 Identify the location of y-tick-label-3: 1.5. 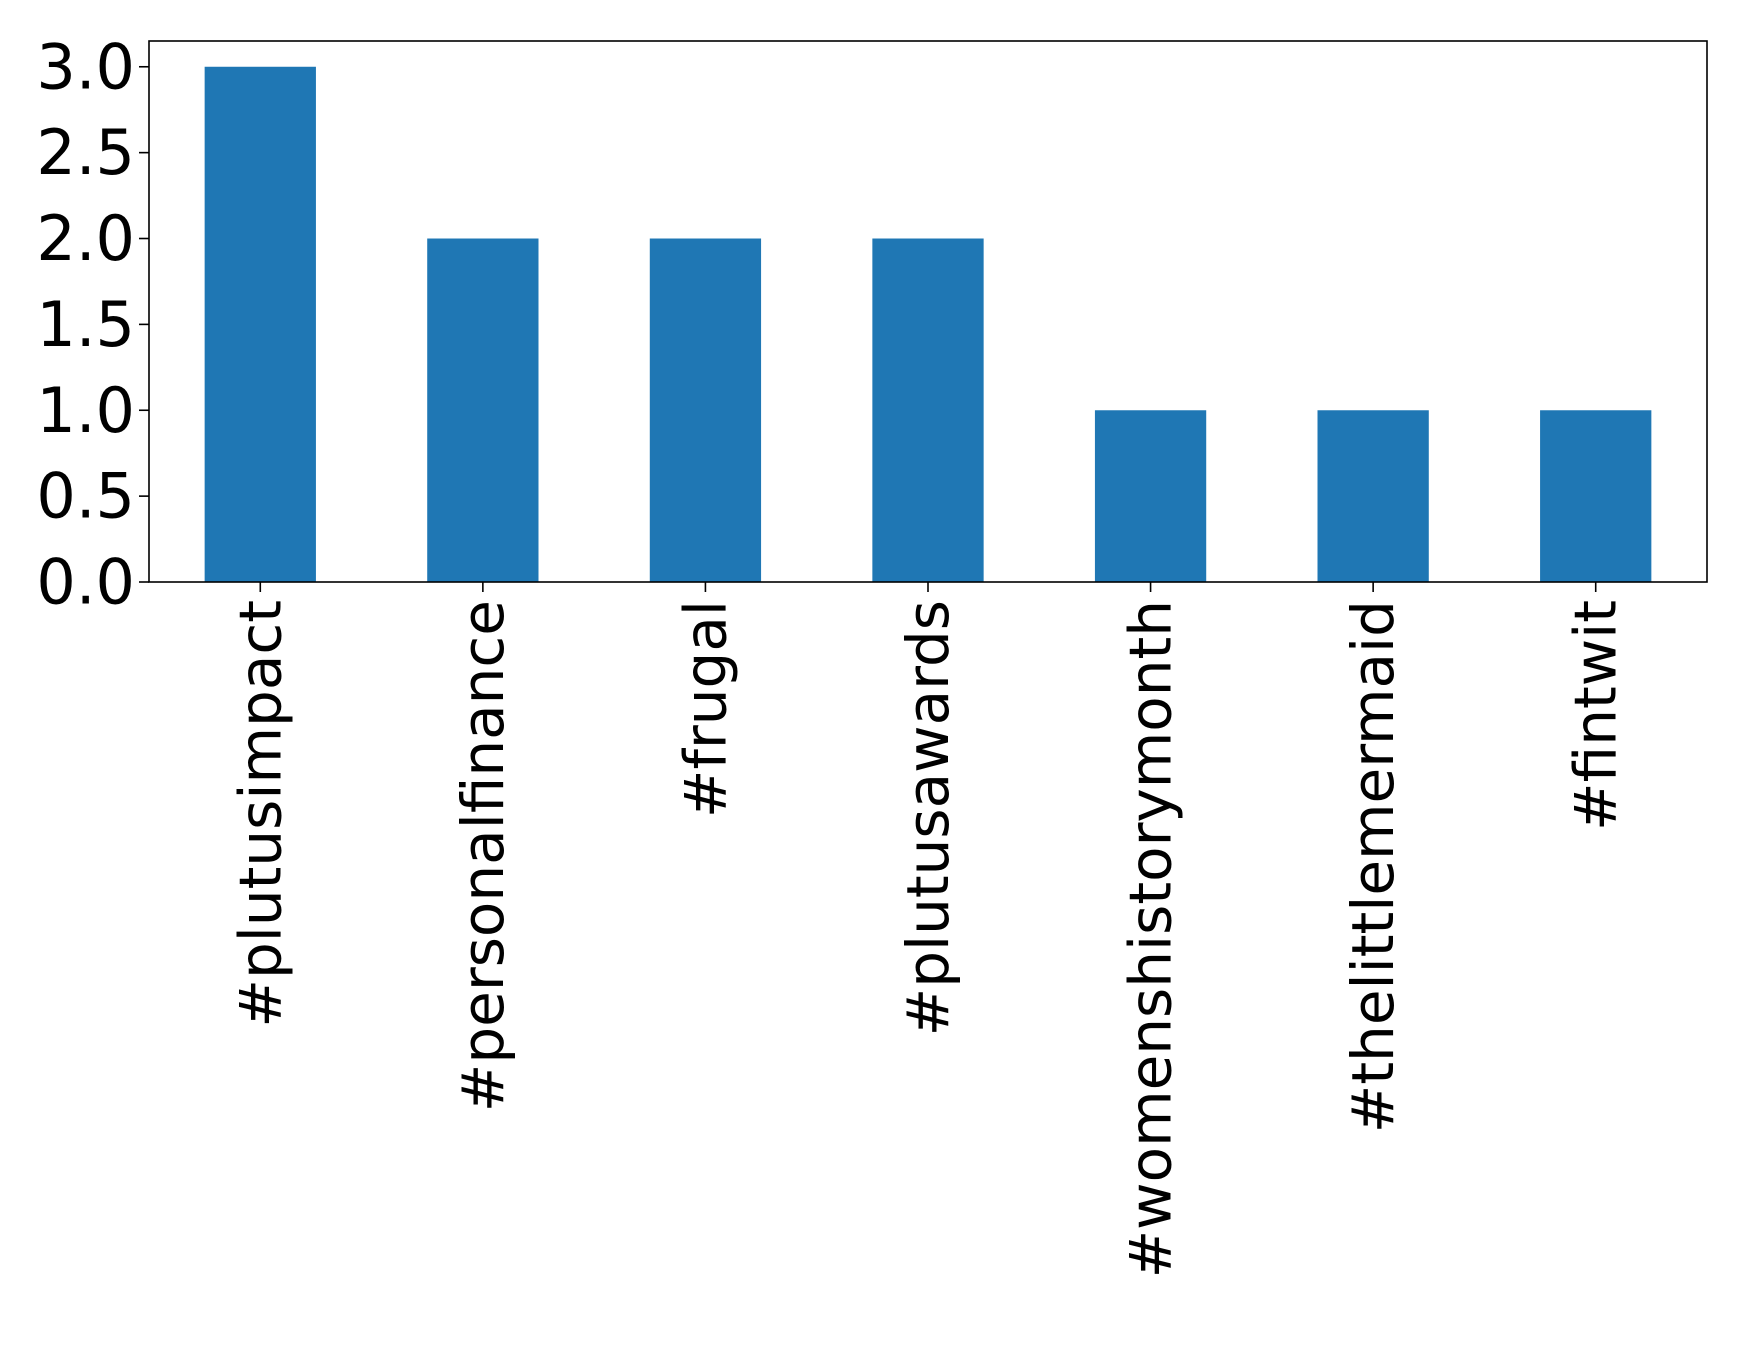
(85, 324).